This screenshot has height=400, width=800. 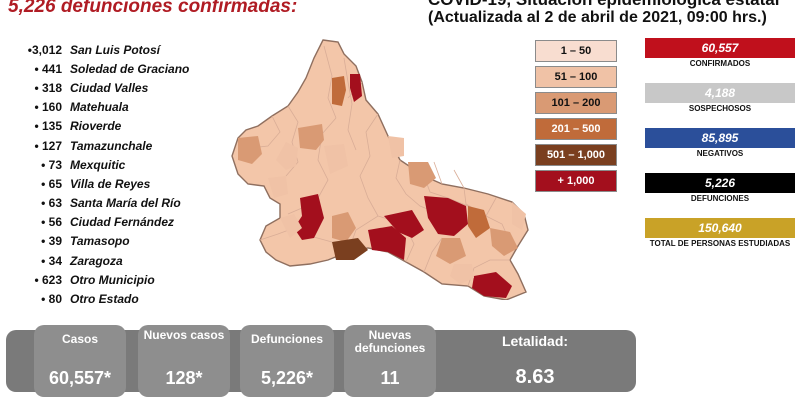 What do you see at coordinates (51, 164) in the screenshot?
I see `death-count: • 73` at bounding box center [51, 164].